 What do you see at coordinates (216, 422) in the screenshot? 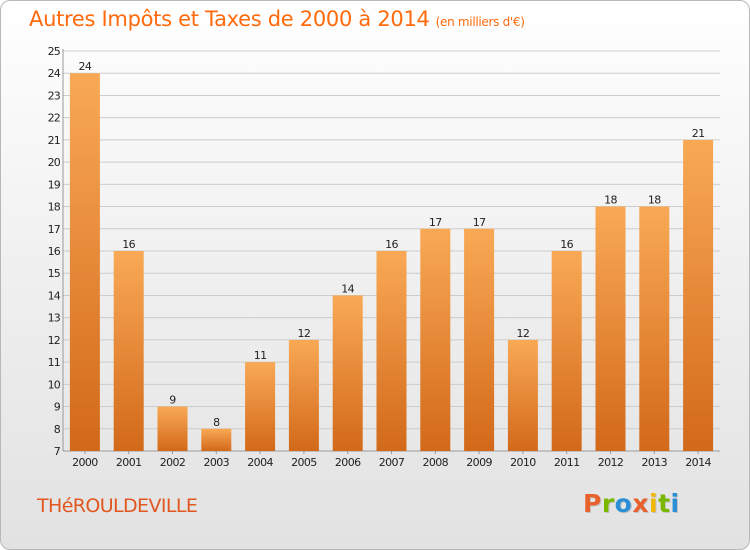
I see `bar-value-label: 8` at bounding box center [216, 422].